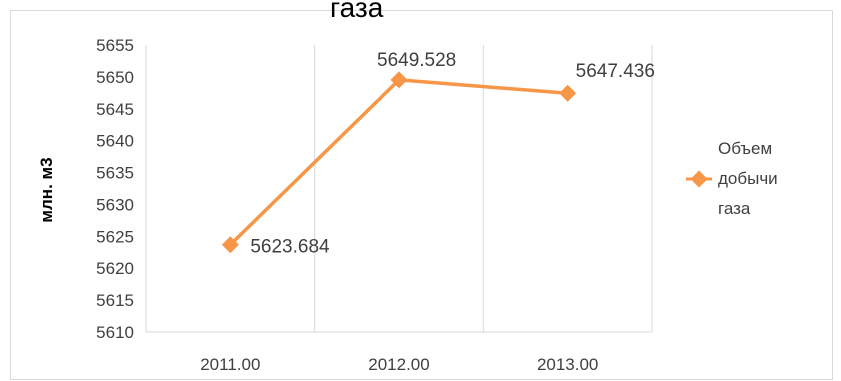 This screenshot has height=381, width=841. I want to click on x-tick-label: 2013.00, so click(567, 364).